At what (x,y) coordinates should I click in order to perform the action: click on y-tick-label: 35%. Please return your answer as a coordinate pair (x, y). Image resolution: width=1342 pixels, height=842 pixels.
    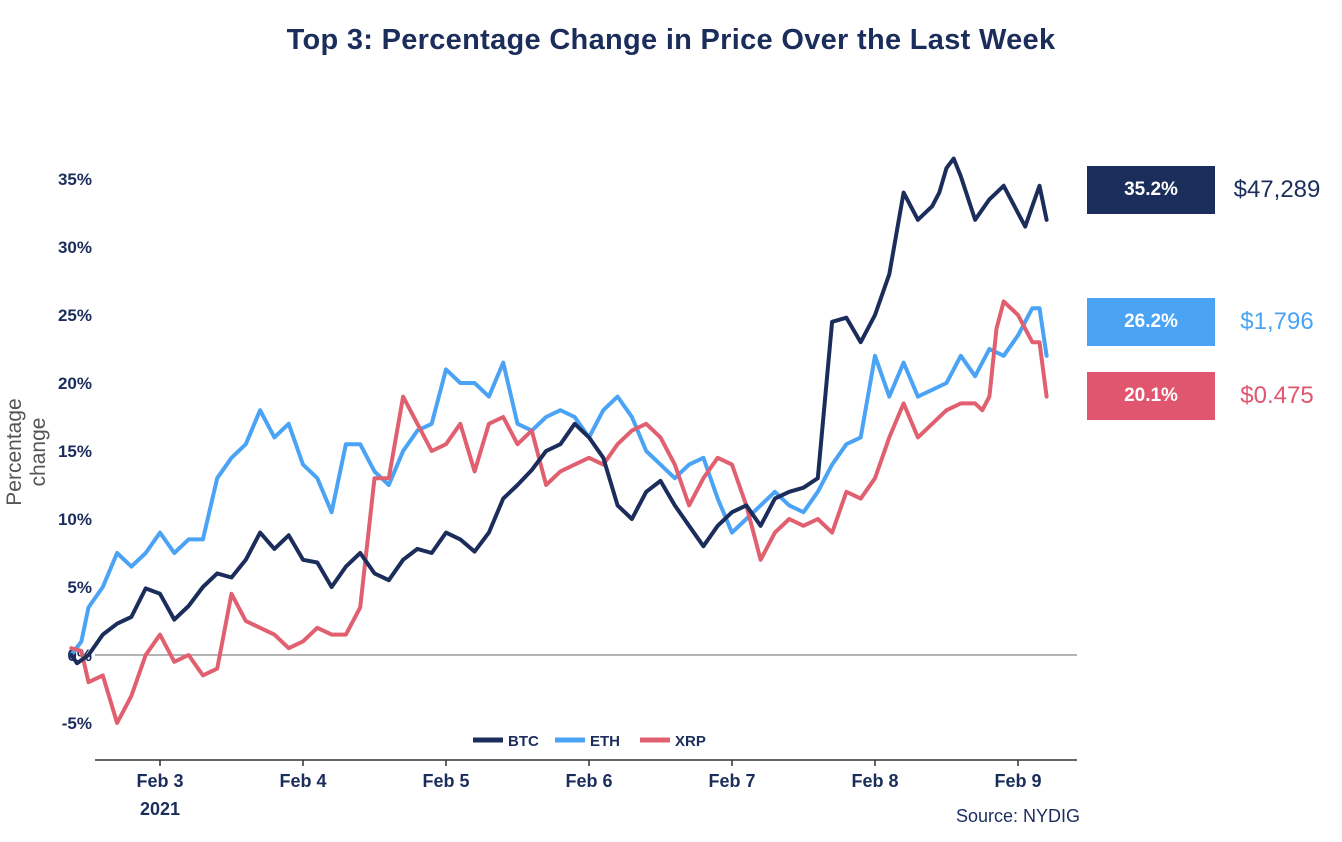
    Looking at the image, I should click on (75, 179).